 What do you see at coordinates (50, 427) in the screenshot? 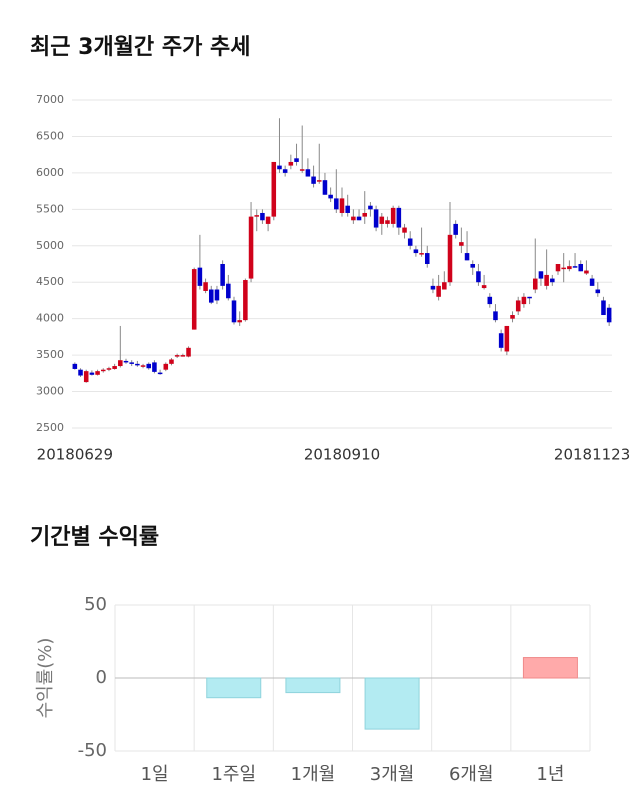
I see `y-tick-label: 2500` at bounding box center [50, 427].